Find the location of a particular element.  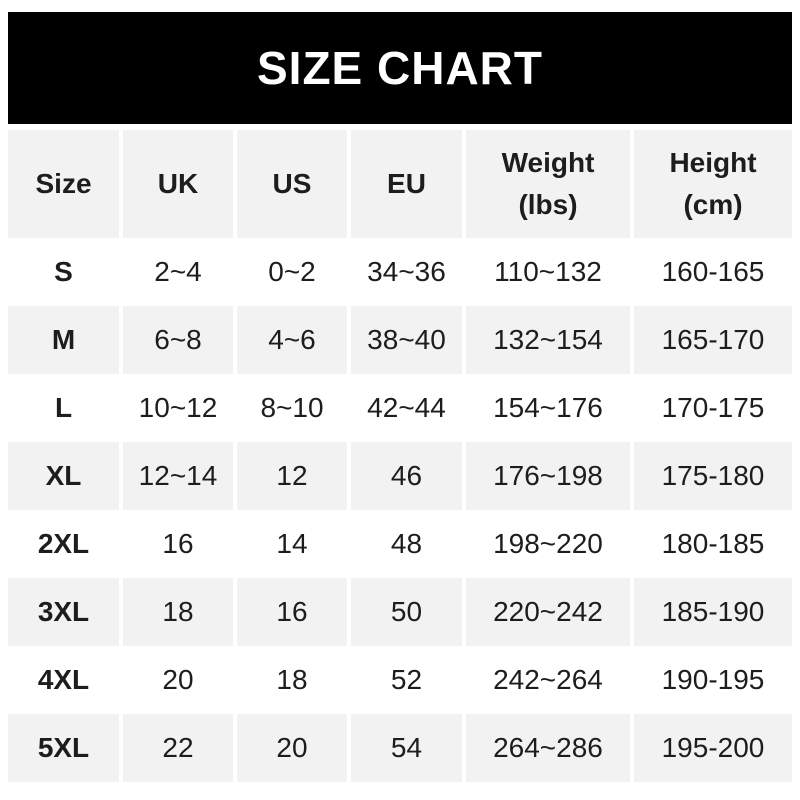

table-row-xl: XL 12~14 12 46 176~198 175-180 is located at coordinates (400, 476).